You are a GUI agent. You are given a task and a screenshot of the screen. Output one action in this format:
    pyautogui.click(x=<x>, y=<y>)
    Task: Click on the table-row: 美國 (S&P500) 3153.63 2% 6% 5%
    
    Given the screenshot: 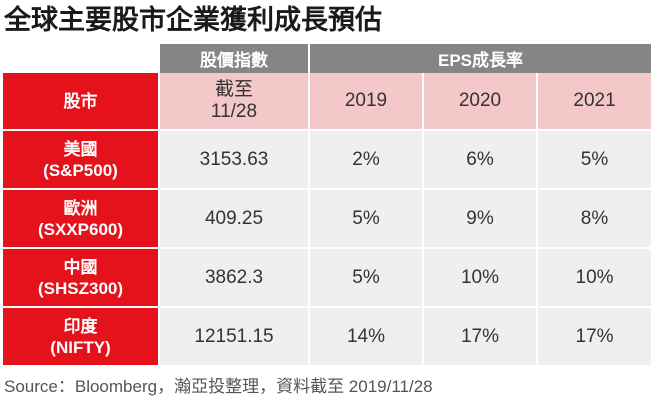 What is the action you would take?
    pyautogui.click(x=327, y=160)
    